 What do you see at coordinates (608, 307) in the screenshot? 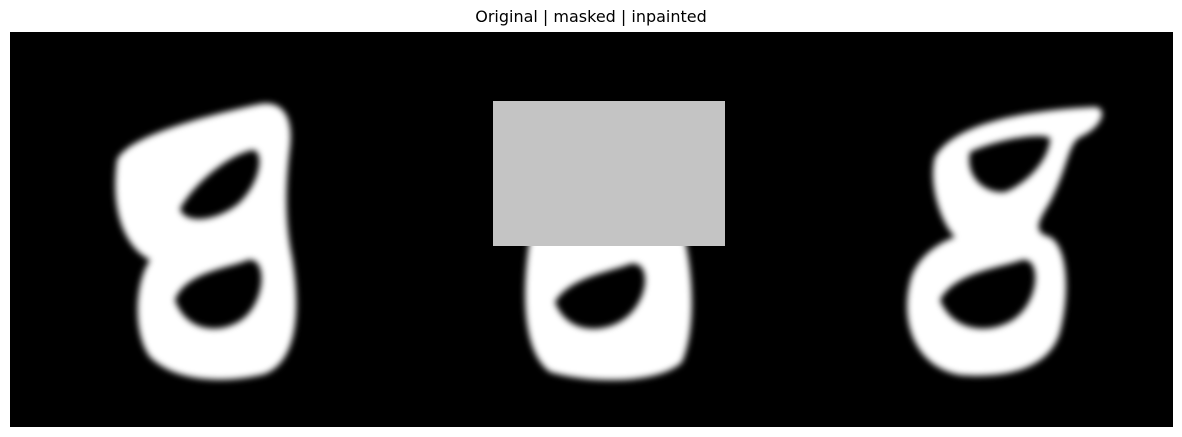
I see `masked-digit` at bounding box center [608, 307].